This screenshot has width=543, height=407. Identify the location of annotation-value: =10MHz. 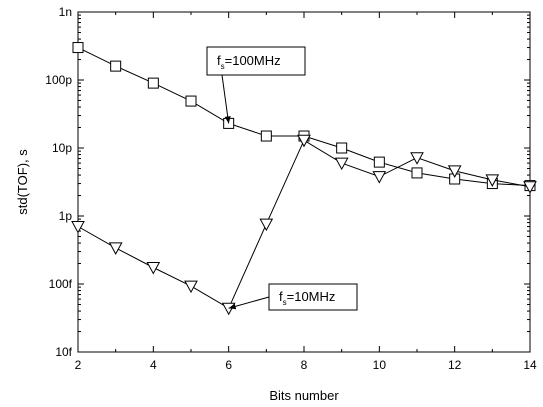
(311, 296).